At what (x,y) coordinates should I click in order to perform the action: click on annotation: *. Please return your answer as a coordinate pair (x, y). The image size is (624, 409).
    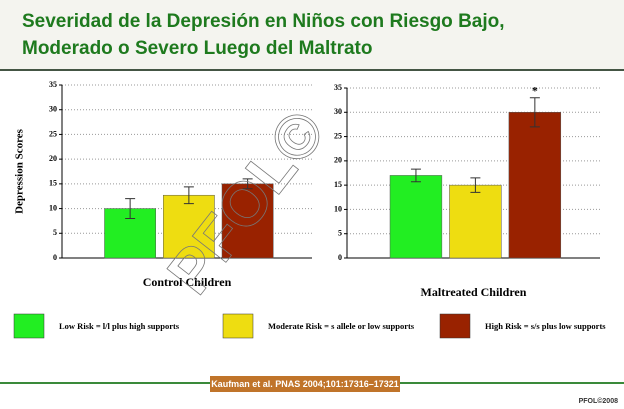
    Looking at the image, I should click on (535, 90).